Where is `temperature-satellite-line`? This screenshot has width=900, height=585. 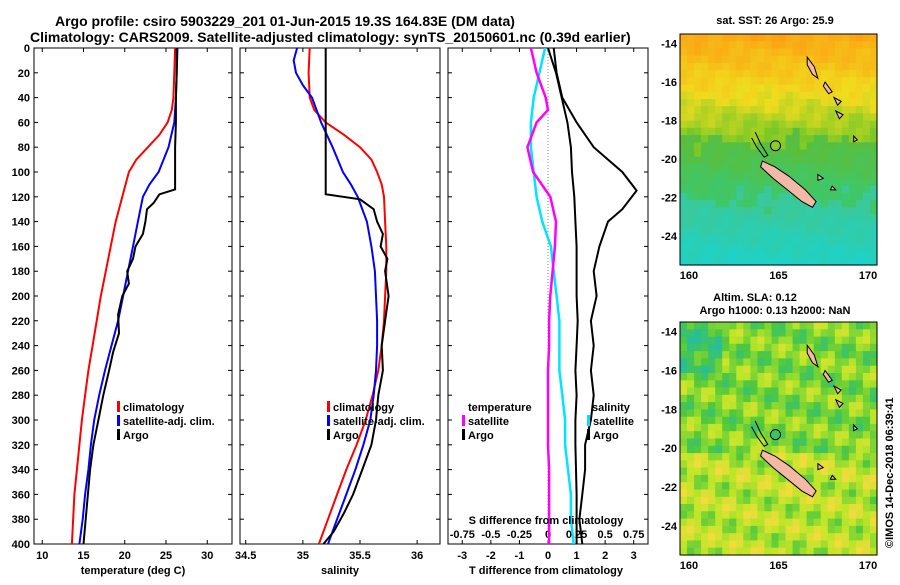
temperature-satellite-line is located at coordinates (128, 296).